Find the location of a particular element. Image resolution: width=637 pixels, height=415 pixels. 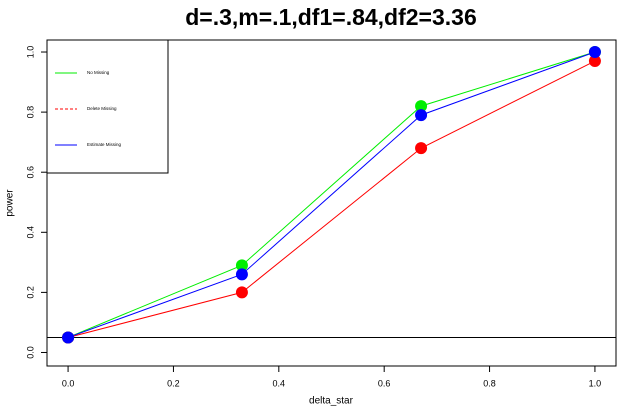

x-axis-label: delta_star is located at coordinates (331, 401).